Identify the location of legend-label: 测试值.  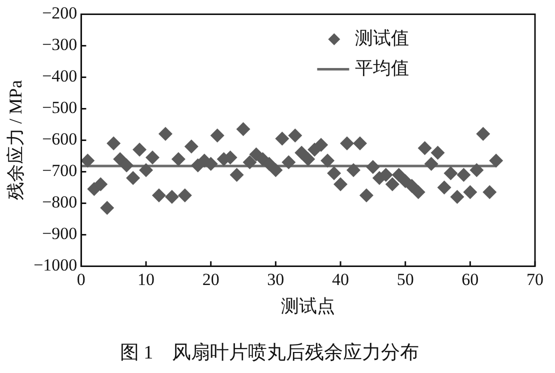
(382, 38).